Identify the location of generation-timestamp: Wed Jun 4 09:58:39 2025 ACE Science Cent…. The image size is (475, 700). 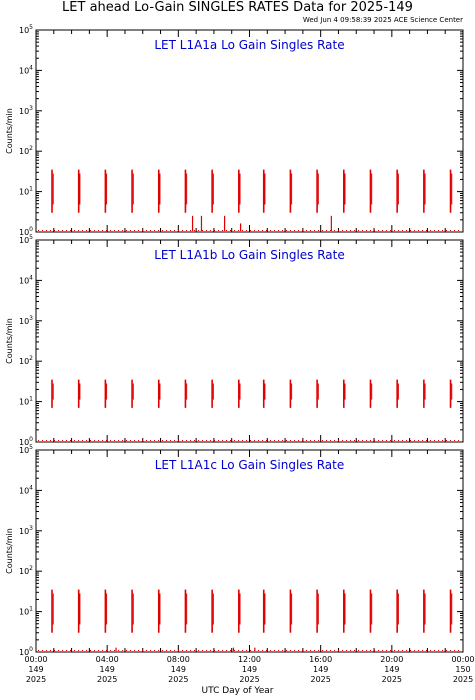
(382, 20).